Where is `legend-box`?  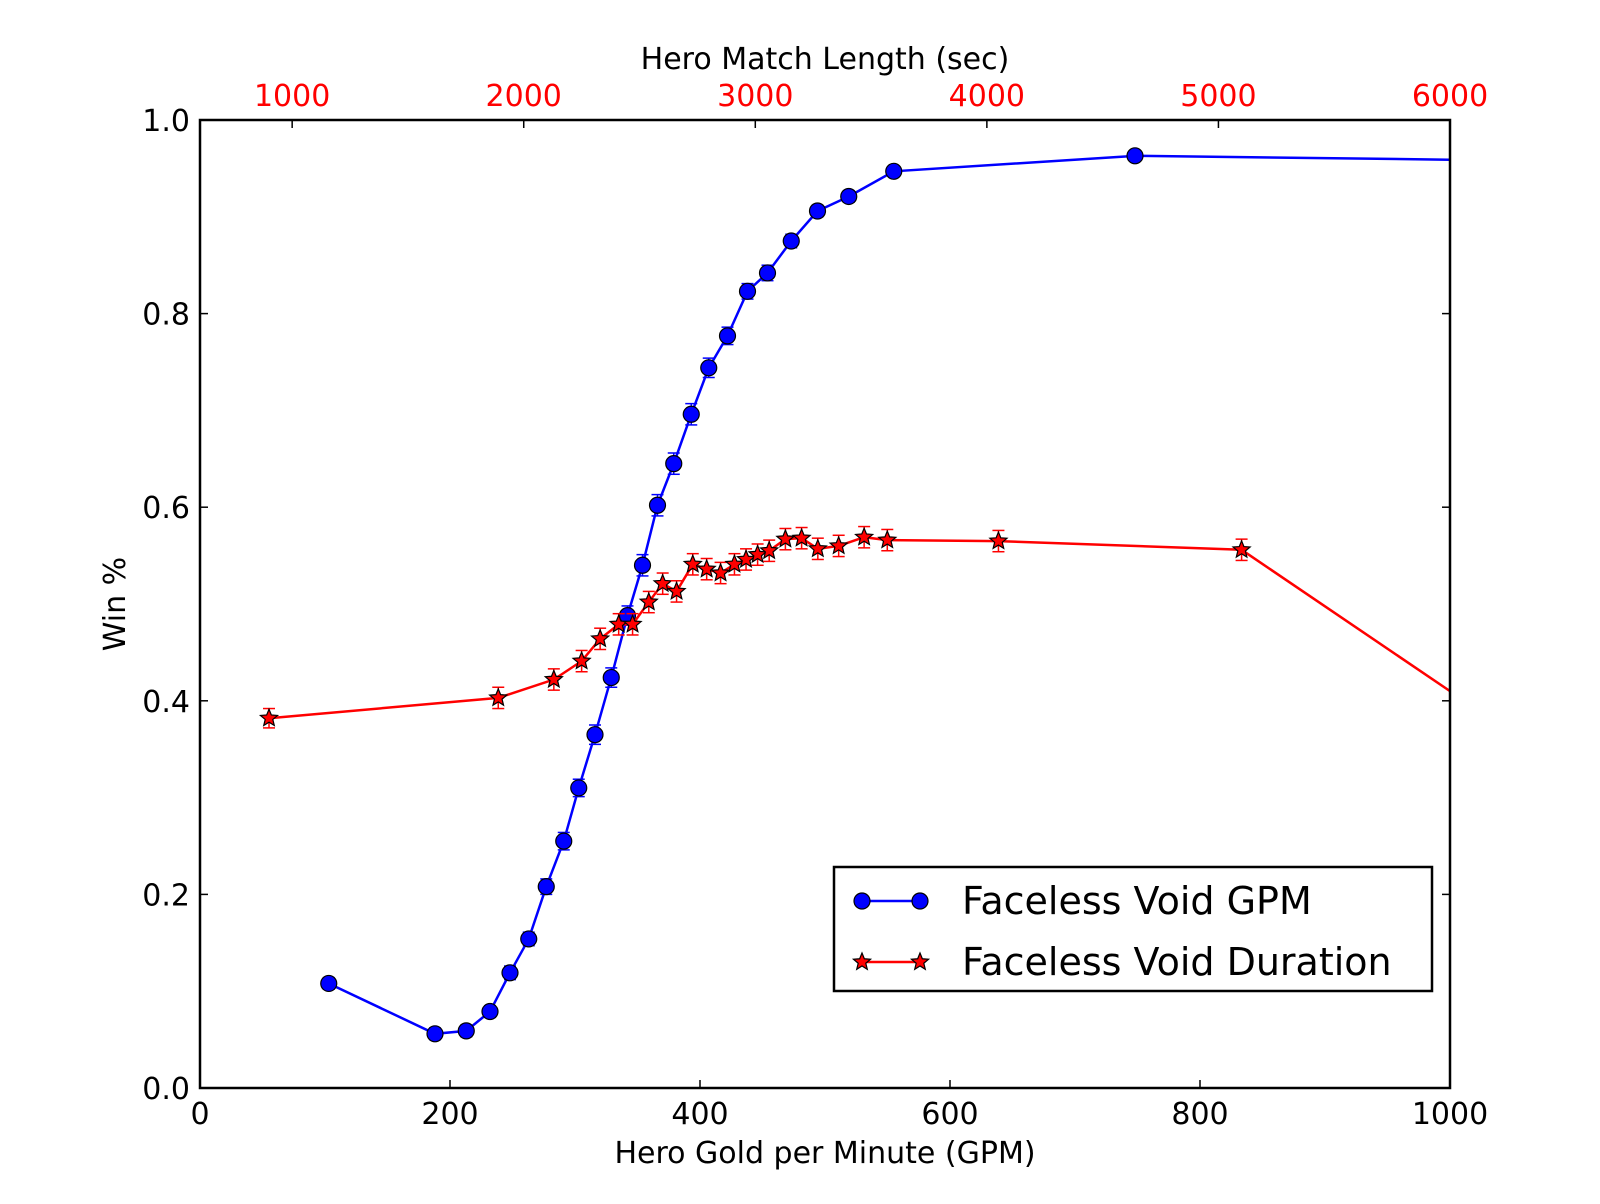
legend-box is located at coordinates (1133, 929).